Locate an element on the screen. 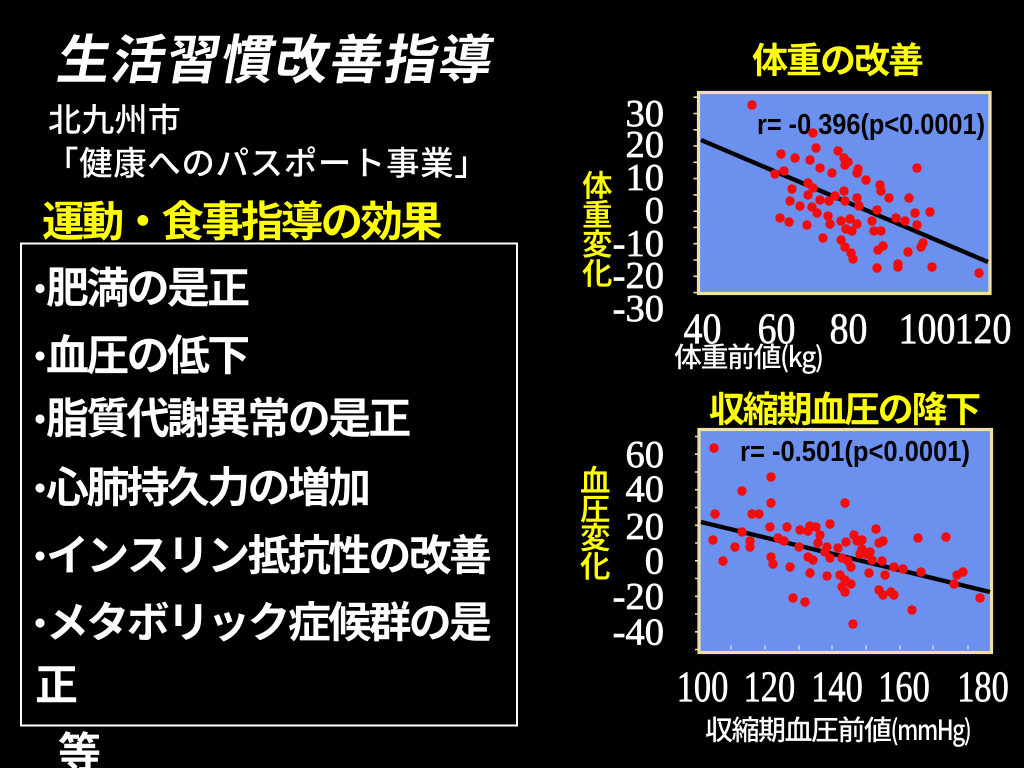  svg-text: r= -0.396(p<0.0001) is located at coordinates (871, 125).